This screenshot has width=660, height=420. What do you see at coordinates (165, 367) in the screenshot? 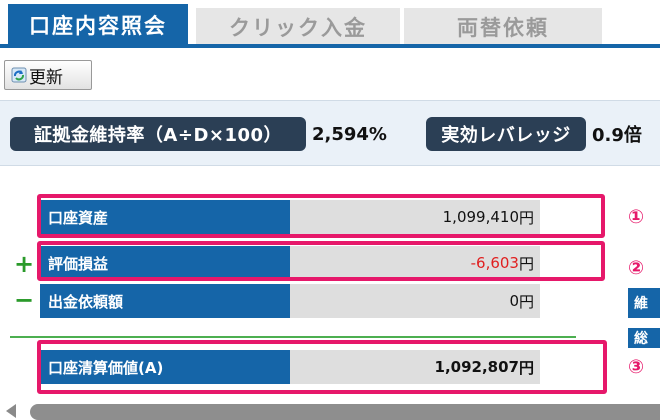
I see `liquidation-value-label: 口座清算価値(A)` at bounding box center [165, 367].